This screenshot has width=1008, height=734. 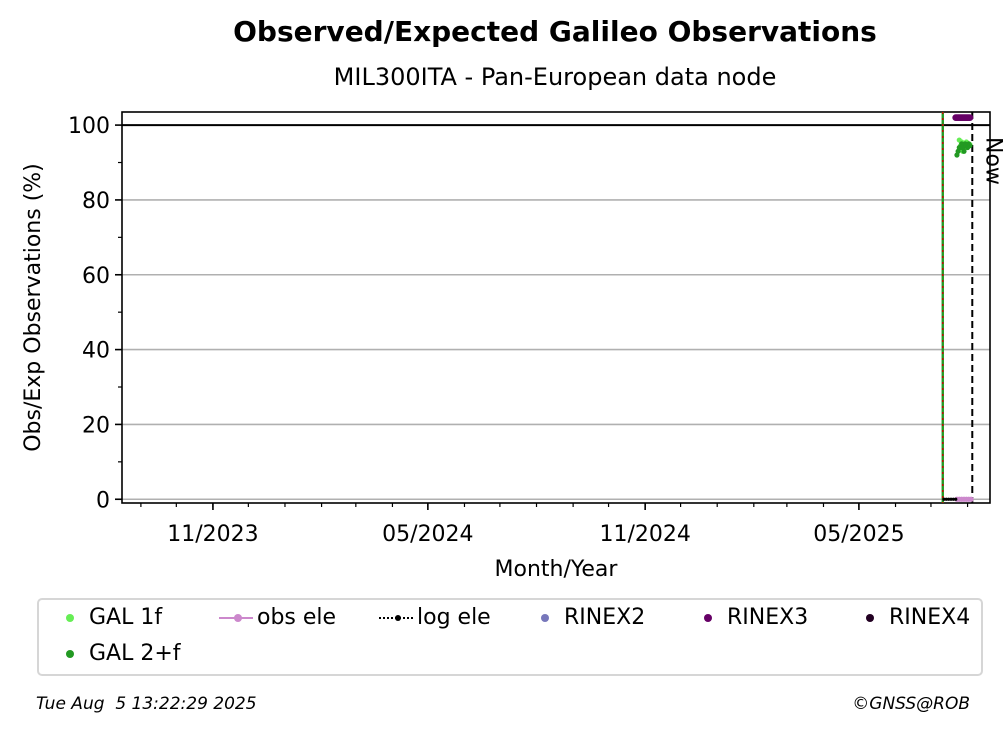 I want to click on y-tick-label-40: 40, so click(x=96, y=351).